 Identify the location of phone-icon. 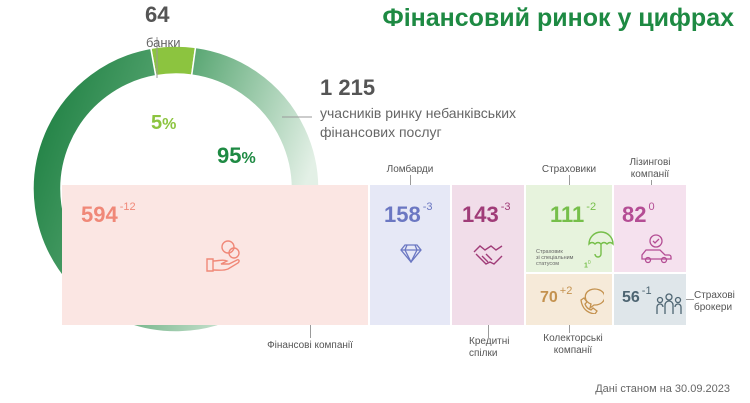
(592, 301).